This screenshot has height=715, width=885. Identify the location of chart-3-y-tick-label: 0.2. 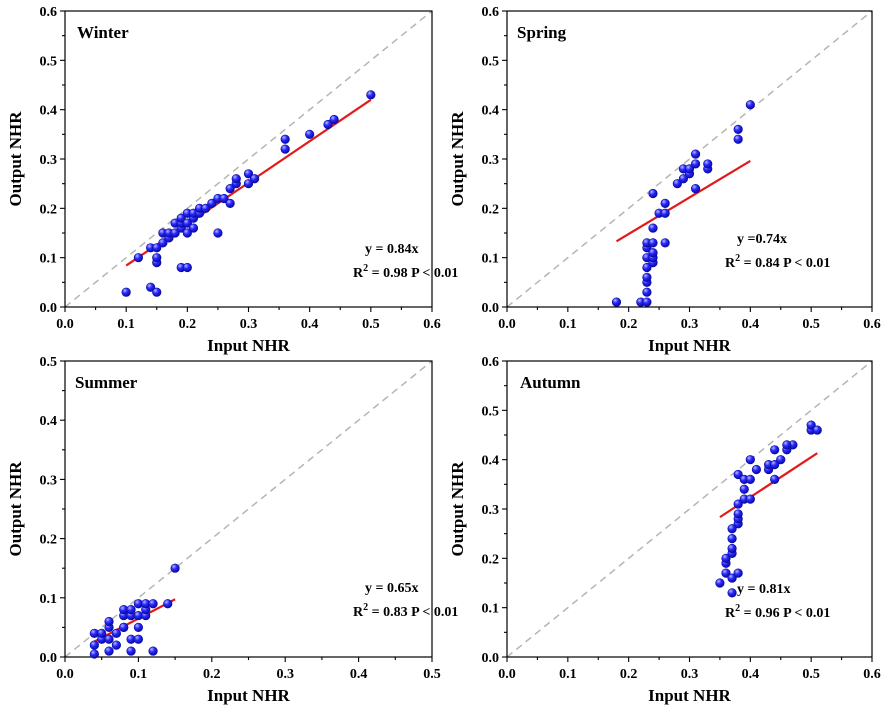
(491, 559).